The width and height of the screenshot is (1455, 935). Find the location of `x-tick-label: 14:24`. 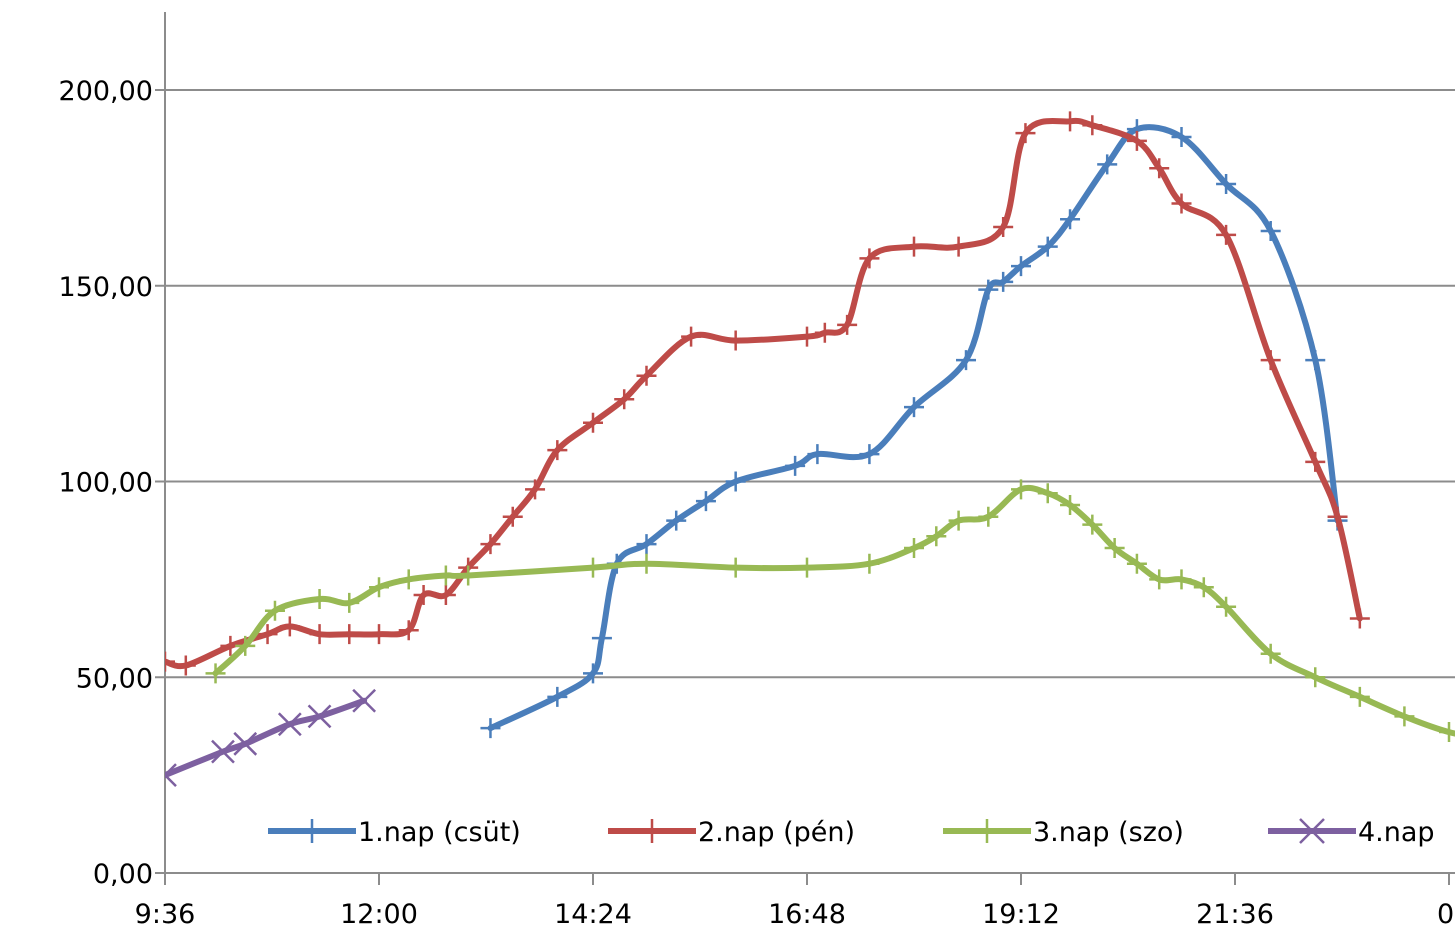

x-tick-label: 14:24 is located at coordinates (593, 914).